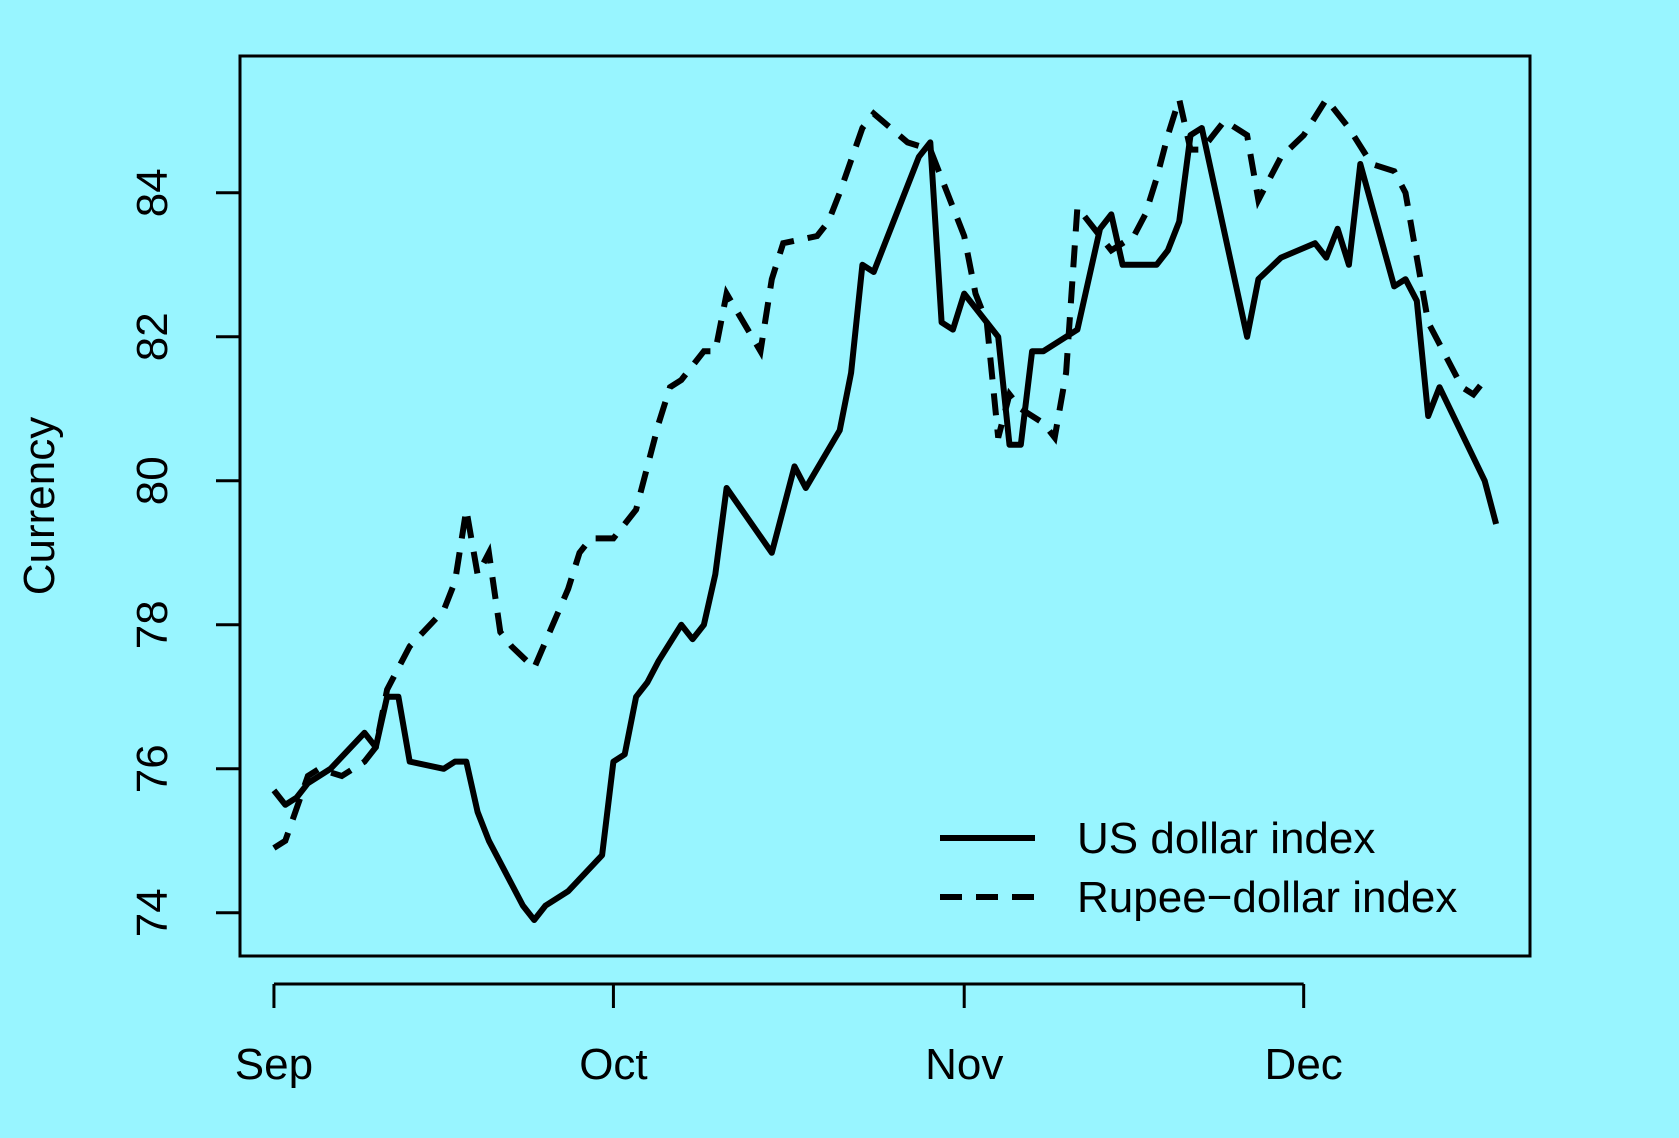  What do you see at coordinates (152, 768) in the screenshot?
I see `y-tick-label-76: 76` at bounding box center [152, 768].